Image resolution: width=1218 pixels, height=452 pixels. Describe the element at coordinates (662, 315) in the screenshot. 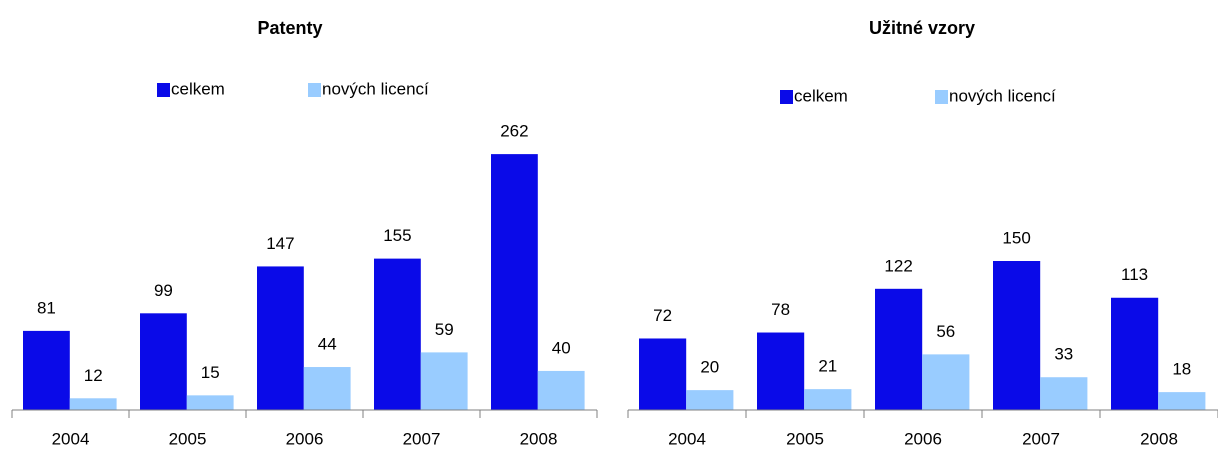

I see `value-label: 72` at that location.